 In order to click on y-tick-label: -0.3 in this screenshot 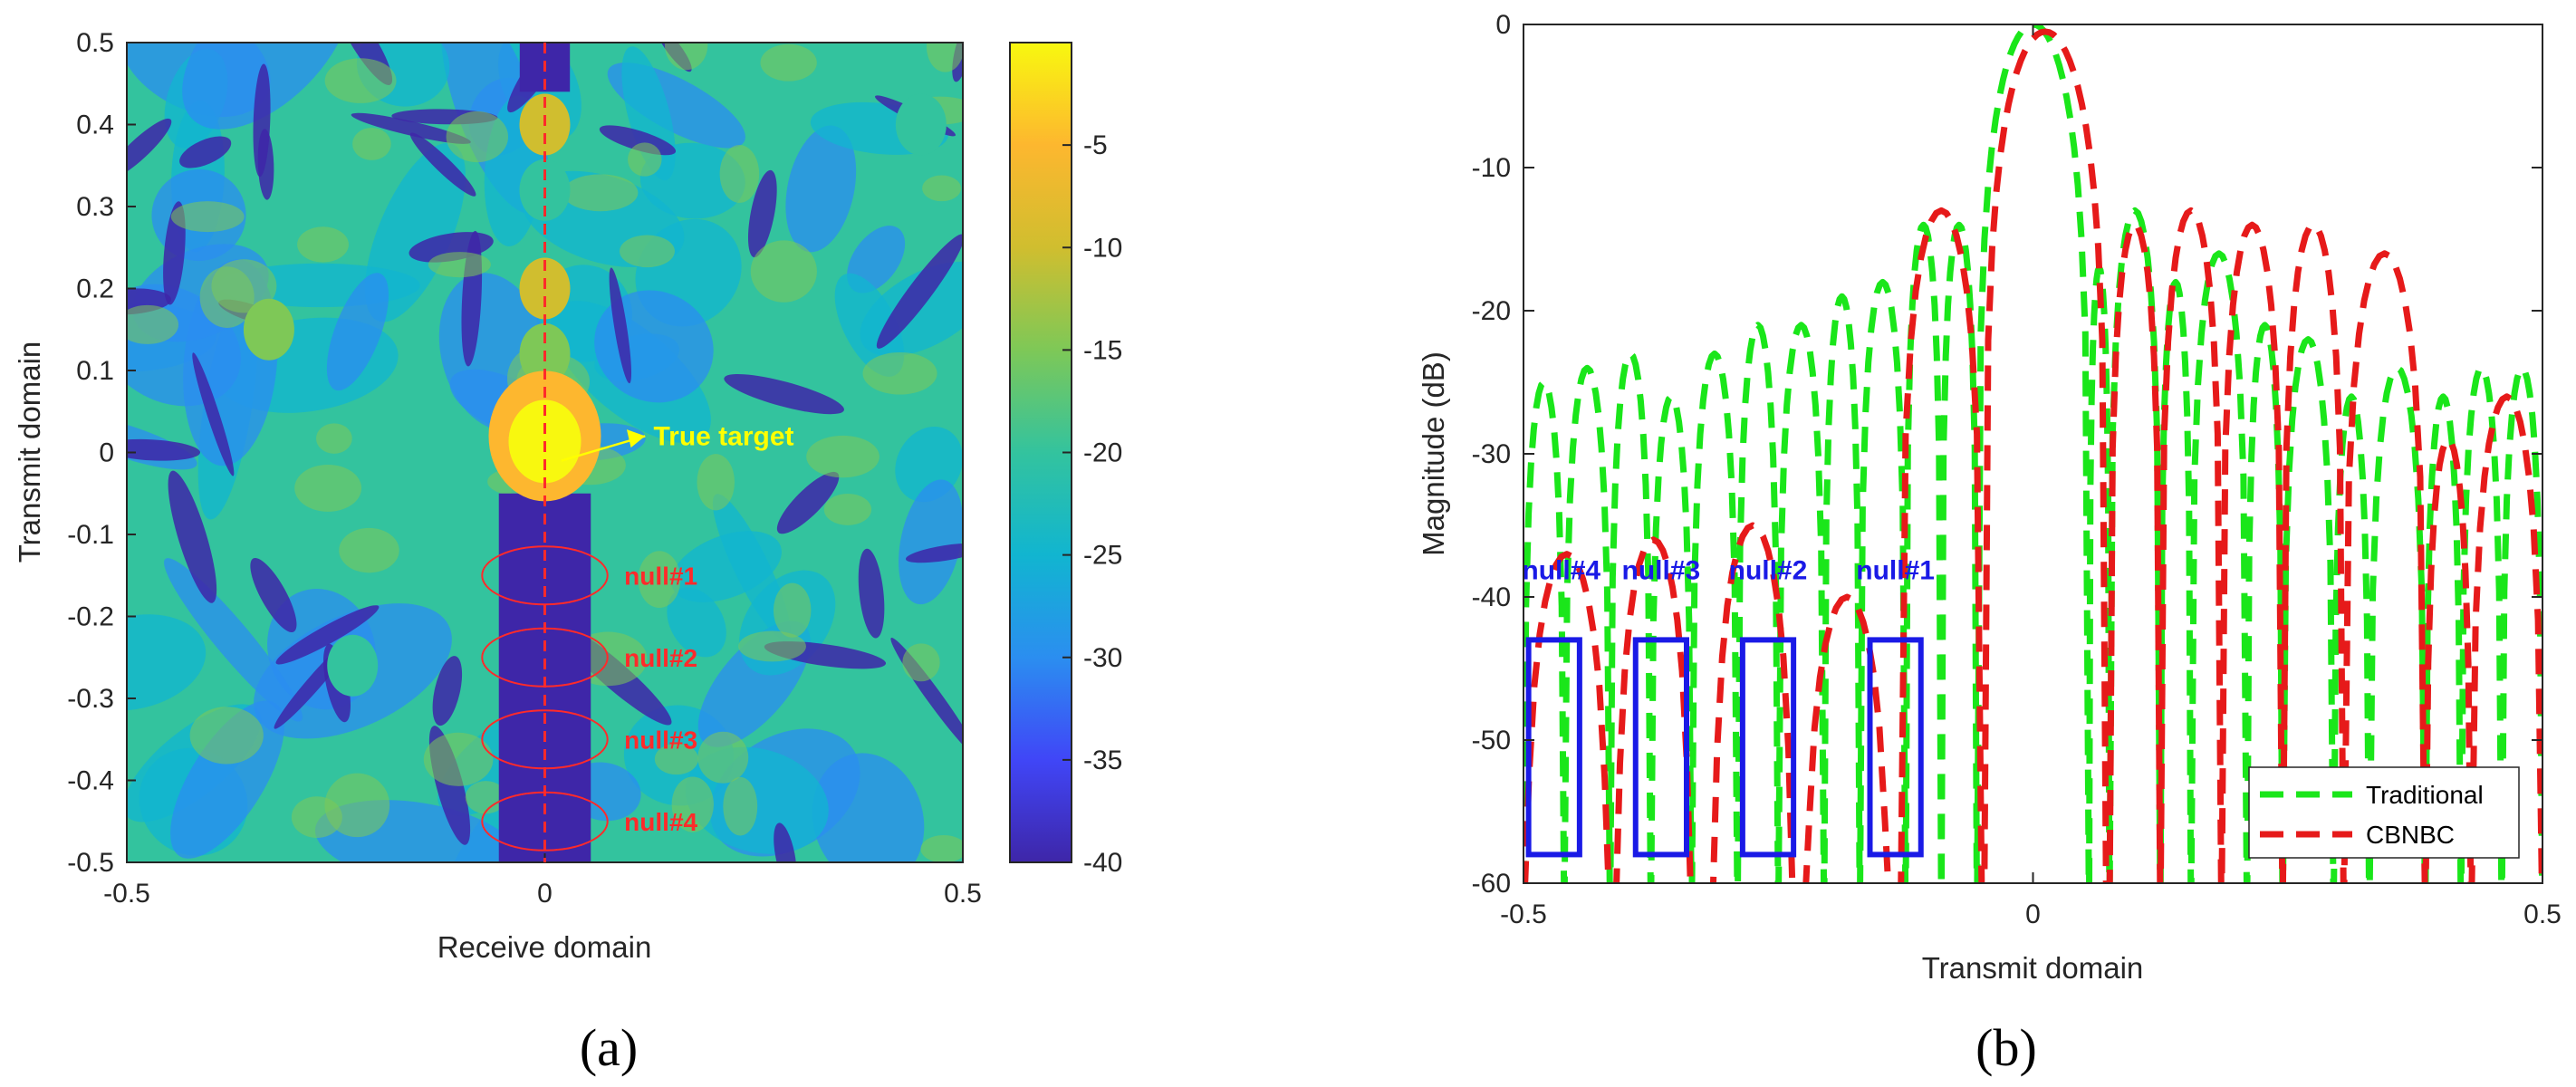, I will do `click(90, 699)`.